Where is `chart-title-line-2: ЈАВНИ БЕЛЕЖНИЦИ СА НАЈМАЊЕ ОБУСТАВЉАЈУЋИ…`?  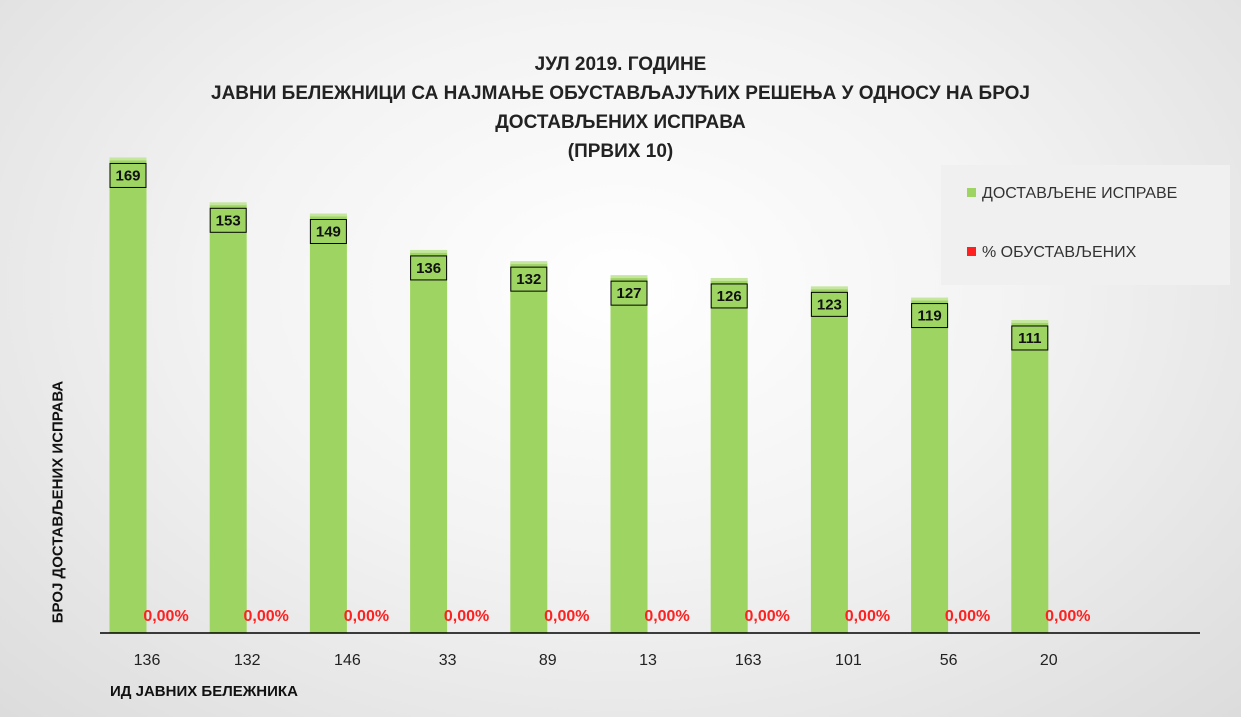 chart-title-line-2: ЈАВНИ БЕЛЕЖНИЦИ СА НАЈМАЊЕ ОБУСТАВЉАЈУЋИ… is located at coordinates (620, 93).